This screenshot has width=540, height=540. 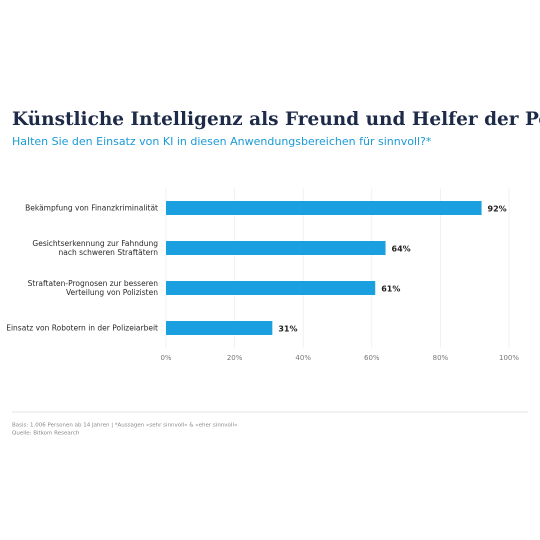 I want to click on value-label: 31%, so click(x=287, y=329).